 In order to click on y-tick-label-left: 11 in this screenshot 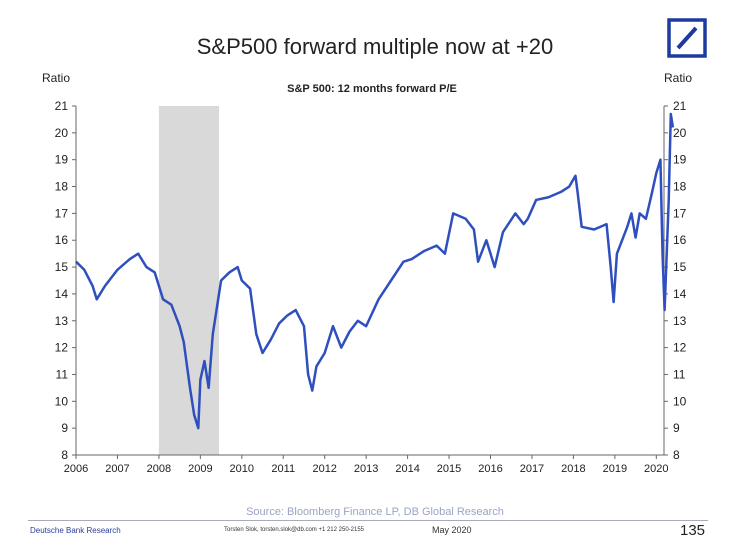, I will do `click(62, 374)`.